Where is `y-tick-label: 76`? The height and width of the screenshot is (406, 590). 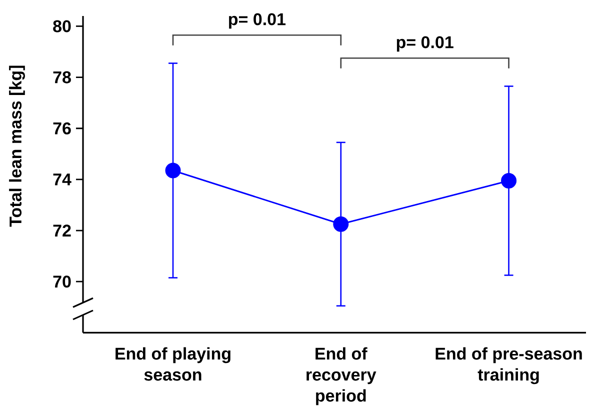 y-tick-label: 76 is located at coordinates (62, 128).